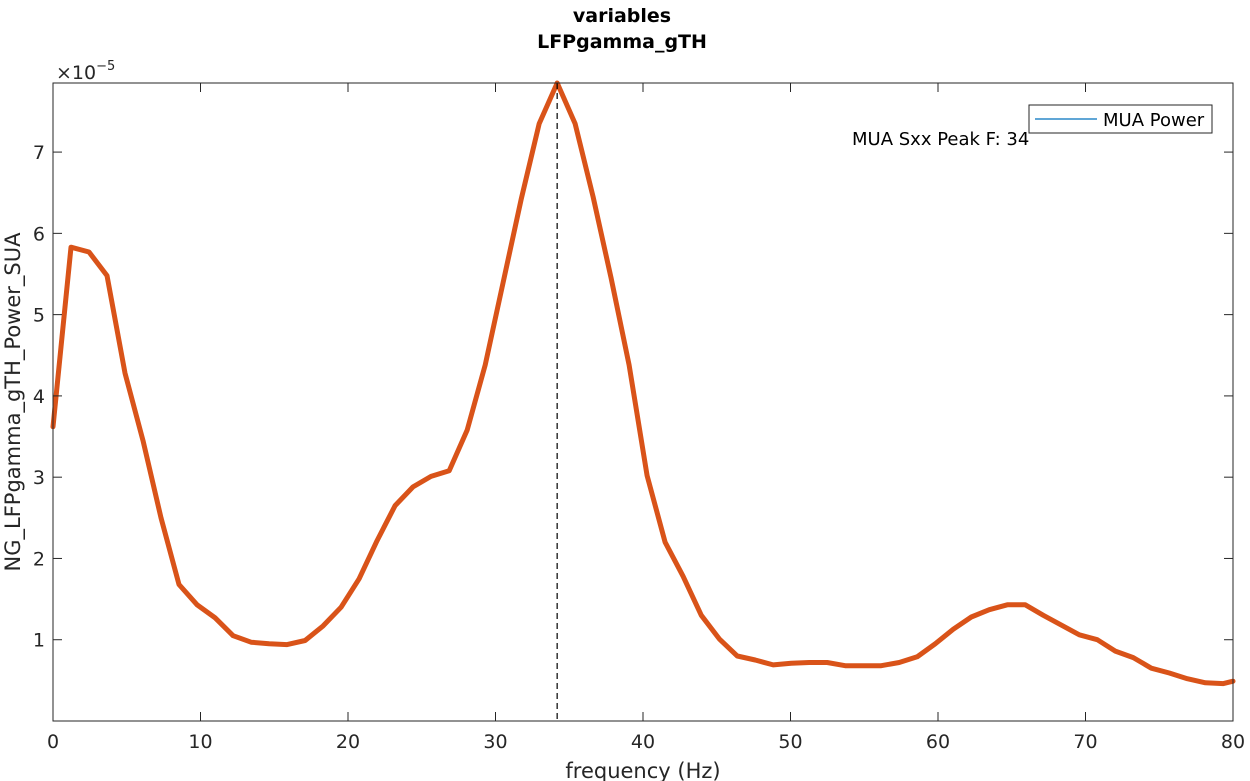 The height and width of the screenshot is (781, 1250). What do you see at coordinates (1233, 742) in the screenshot?
I see `x-tick-label: 80` at bounding box center [1233, 742].